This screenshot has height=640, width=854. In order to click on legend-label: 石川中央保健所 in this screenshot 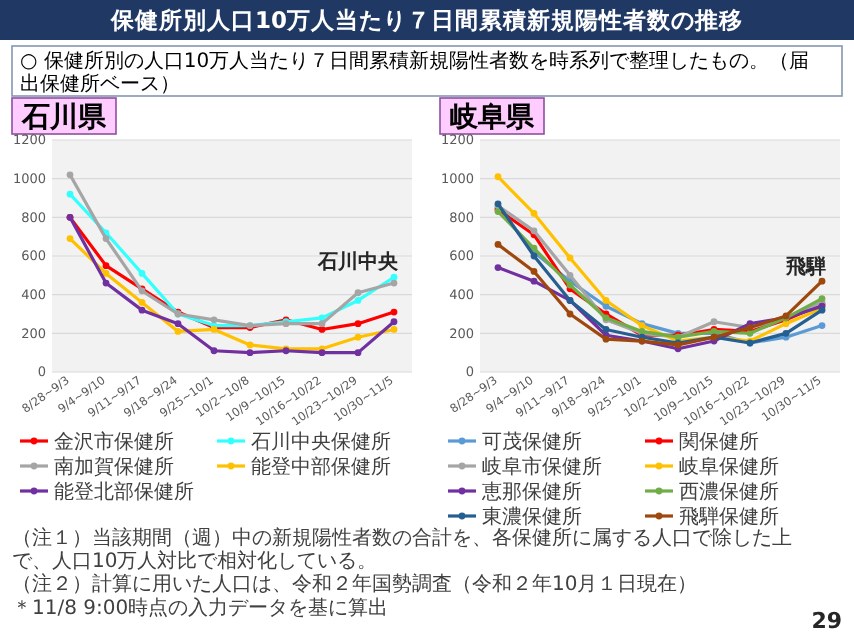, I will do `click(321, 442)`.